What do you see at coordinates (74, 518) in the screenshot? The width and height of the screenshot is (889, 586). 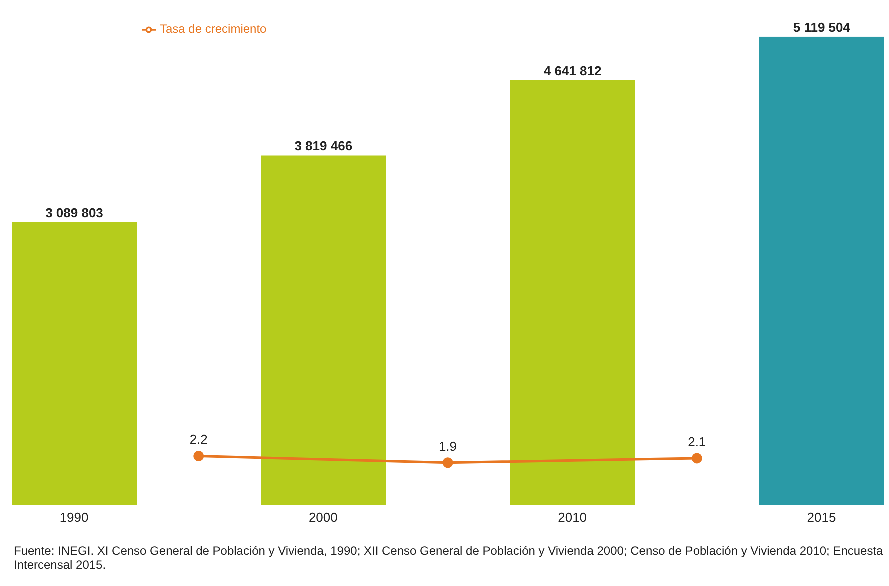 I see `x-tick-label: 1990` at bounding box center [74, 518].